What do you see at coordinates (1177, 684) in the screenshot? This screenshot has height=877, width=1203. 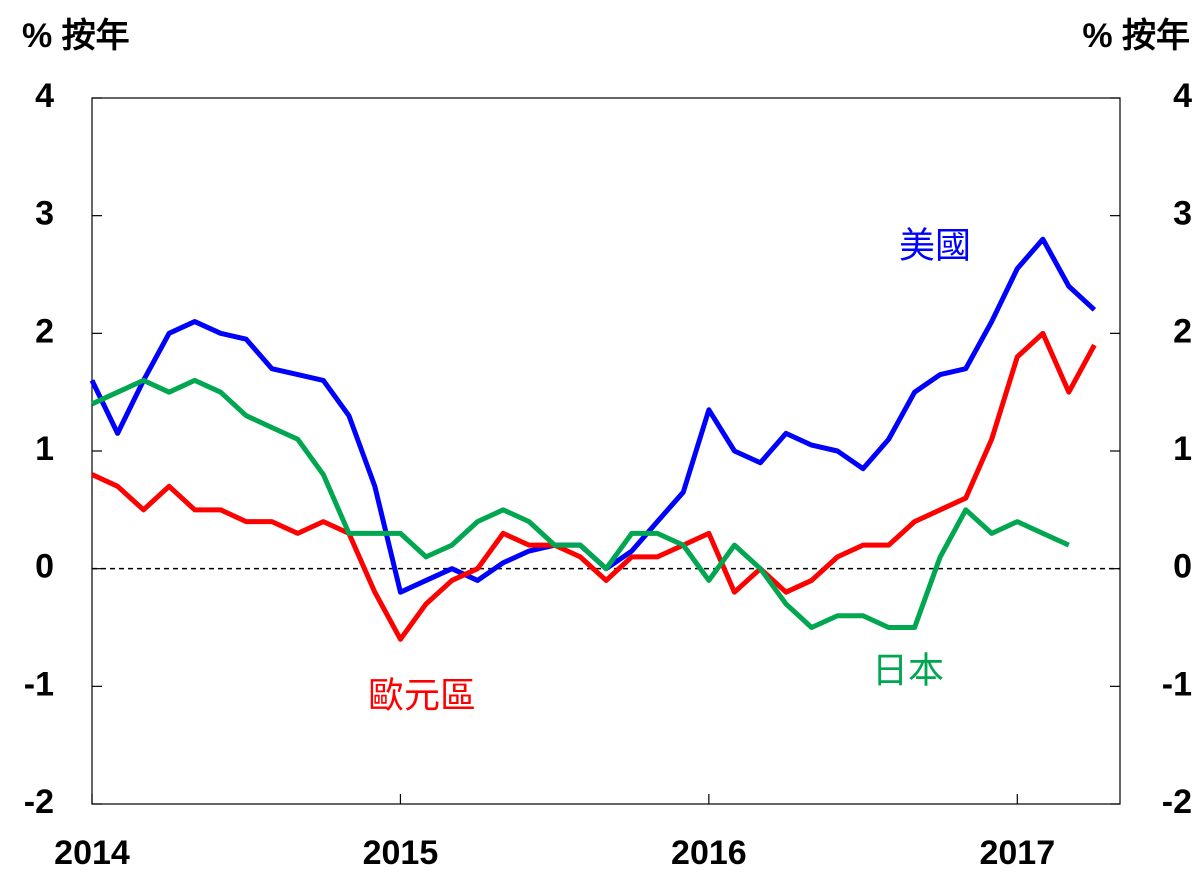 I see `y2-tick-label: -1` at bounding box center [1177, 684].